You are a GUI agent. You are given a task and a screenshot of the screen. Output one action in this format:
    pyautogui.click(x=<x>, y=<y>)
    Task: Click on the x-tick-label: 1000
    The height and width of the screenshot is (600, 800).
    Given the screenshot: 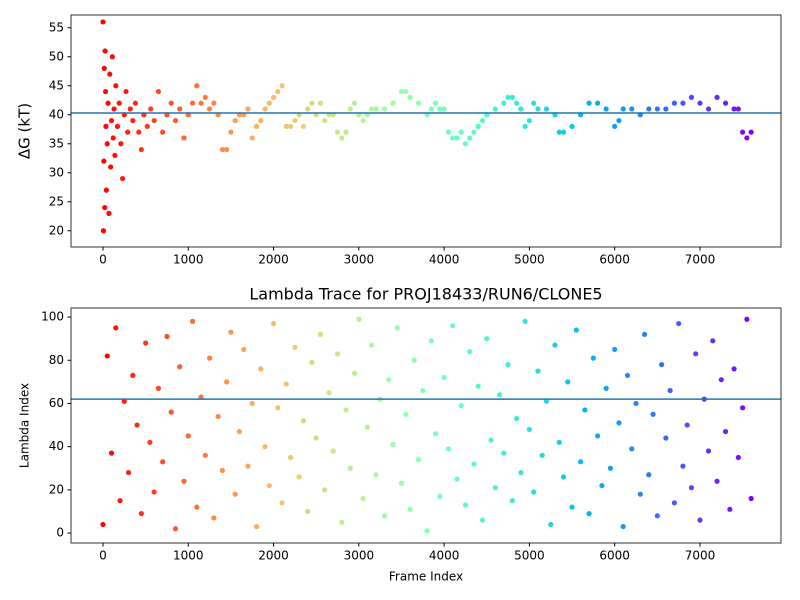 What is the action you would take?
    pyautogui.click(x=188, y=260)
    